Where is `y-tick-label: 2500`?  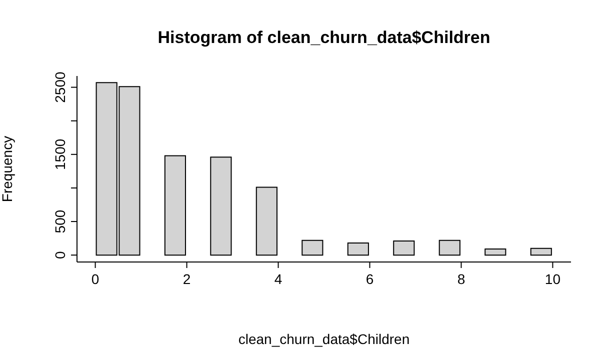 y-tick-label: 2500 is located at coordinates (60, 87).